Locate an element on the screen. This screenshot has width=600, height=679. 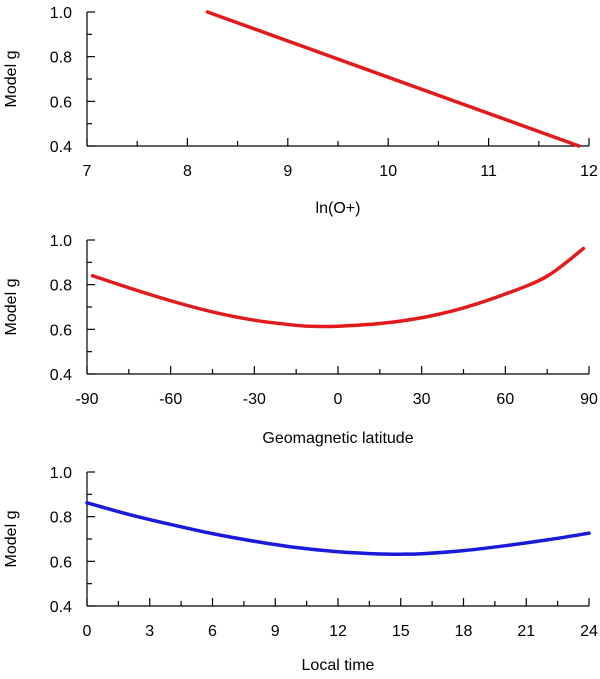
x-tick-label: 15 is located at coordinates (401, 631).